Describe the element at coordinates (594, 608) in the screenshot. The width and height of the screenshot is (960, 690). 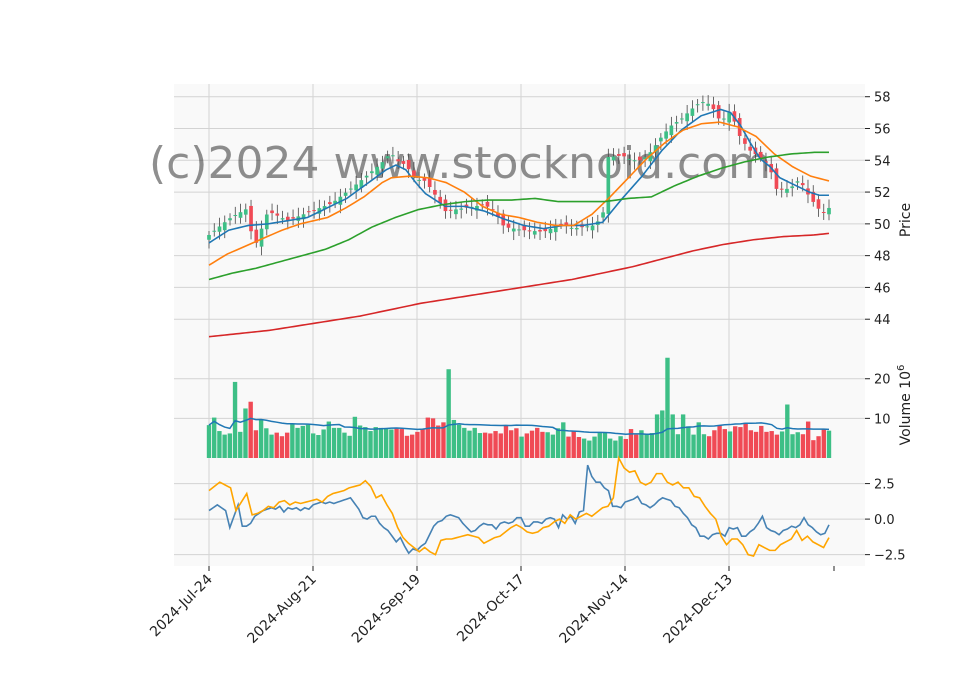
I see `x-tick-label: 2024-Nov-14` at that location.